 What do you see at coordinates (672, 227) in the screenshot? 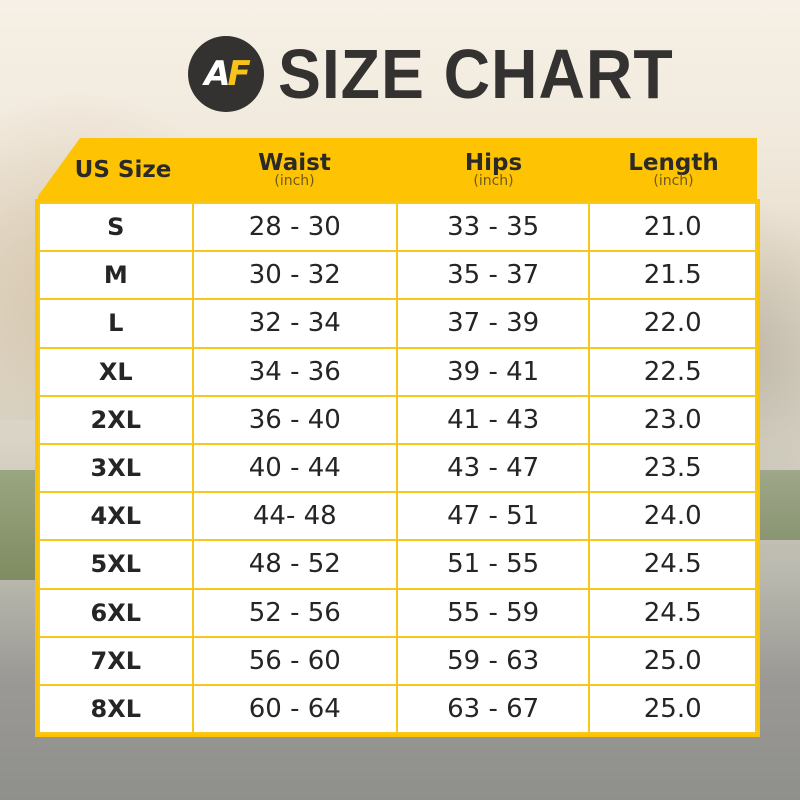
I see `cell-length: 21.0` at bounding box center [672, 227].